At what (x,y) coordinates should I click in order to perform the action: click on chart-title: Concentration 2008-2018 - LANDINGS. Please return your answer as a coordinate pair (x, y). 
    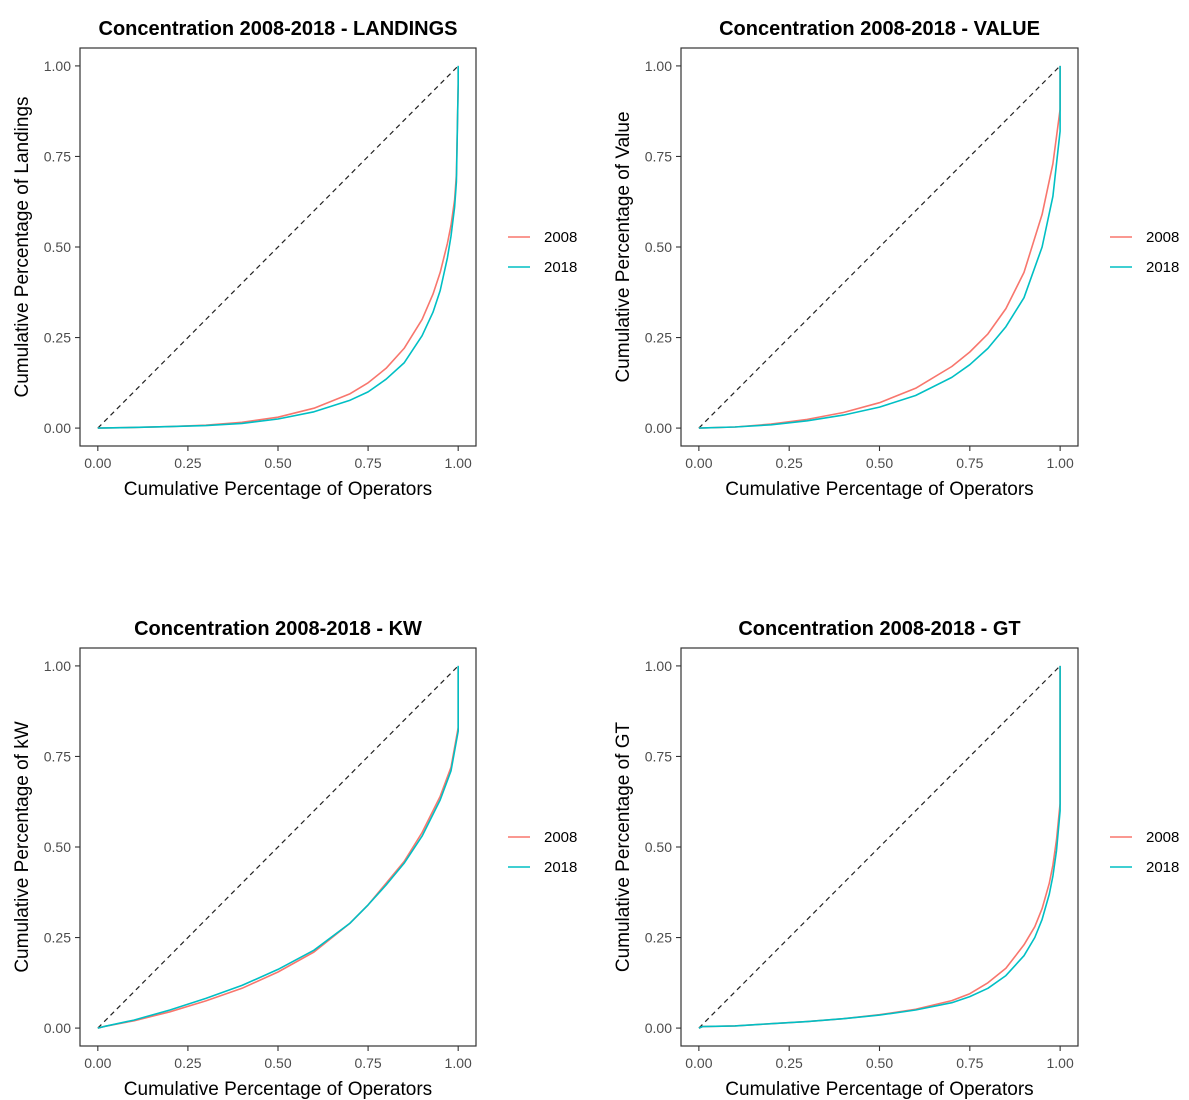
    Looking at the image, I should click on (278, 29).